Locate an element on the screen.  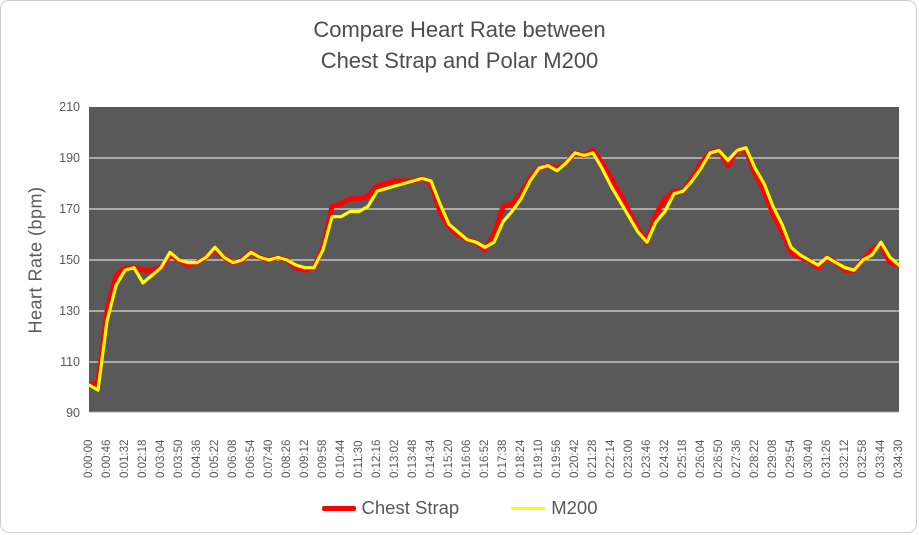
x-tick-label-11: 0:08:26 is located at coordinates (287, 458).